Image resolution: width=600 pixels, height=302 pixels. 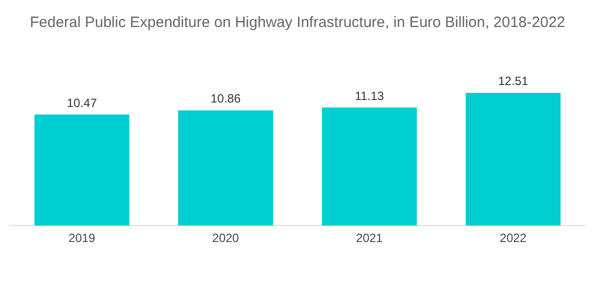 What do you see at coordinates (298, 23) in the screenshot?
I see `chart-title: Federal Public Expenditure on Highway Infrastructure, in Euro Billion, 2018-2022` at bounding box center [298, 23].